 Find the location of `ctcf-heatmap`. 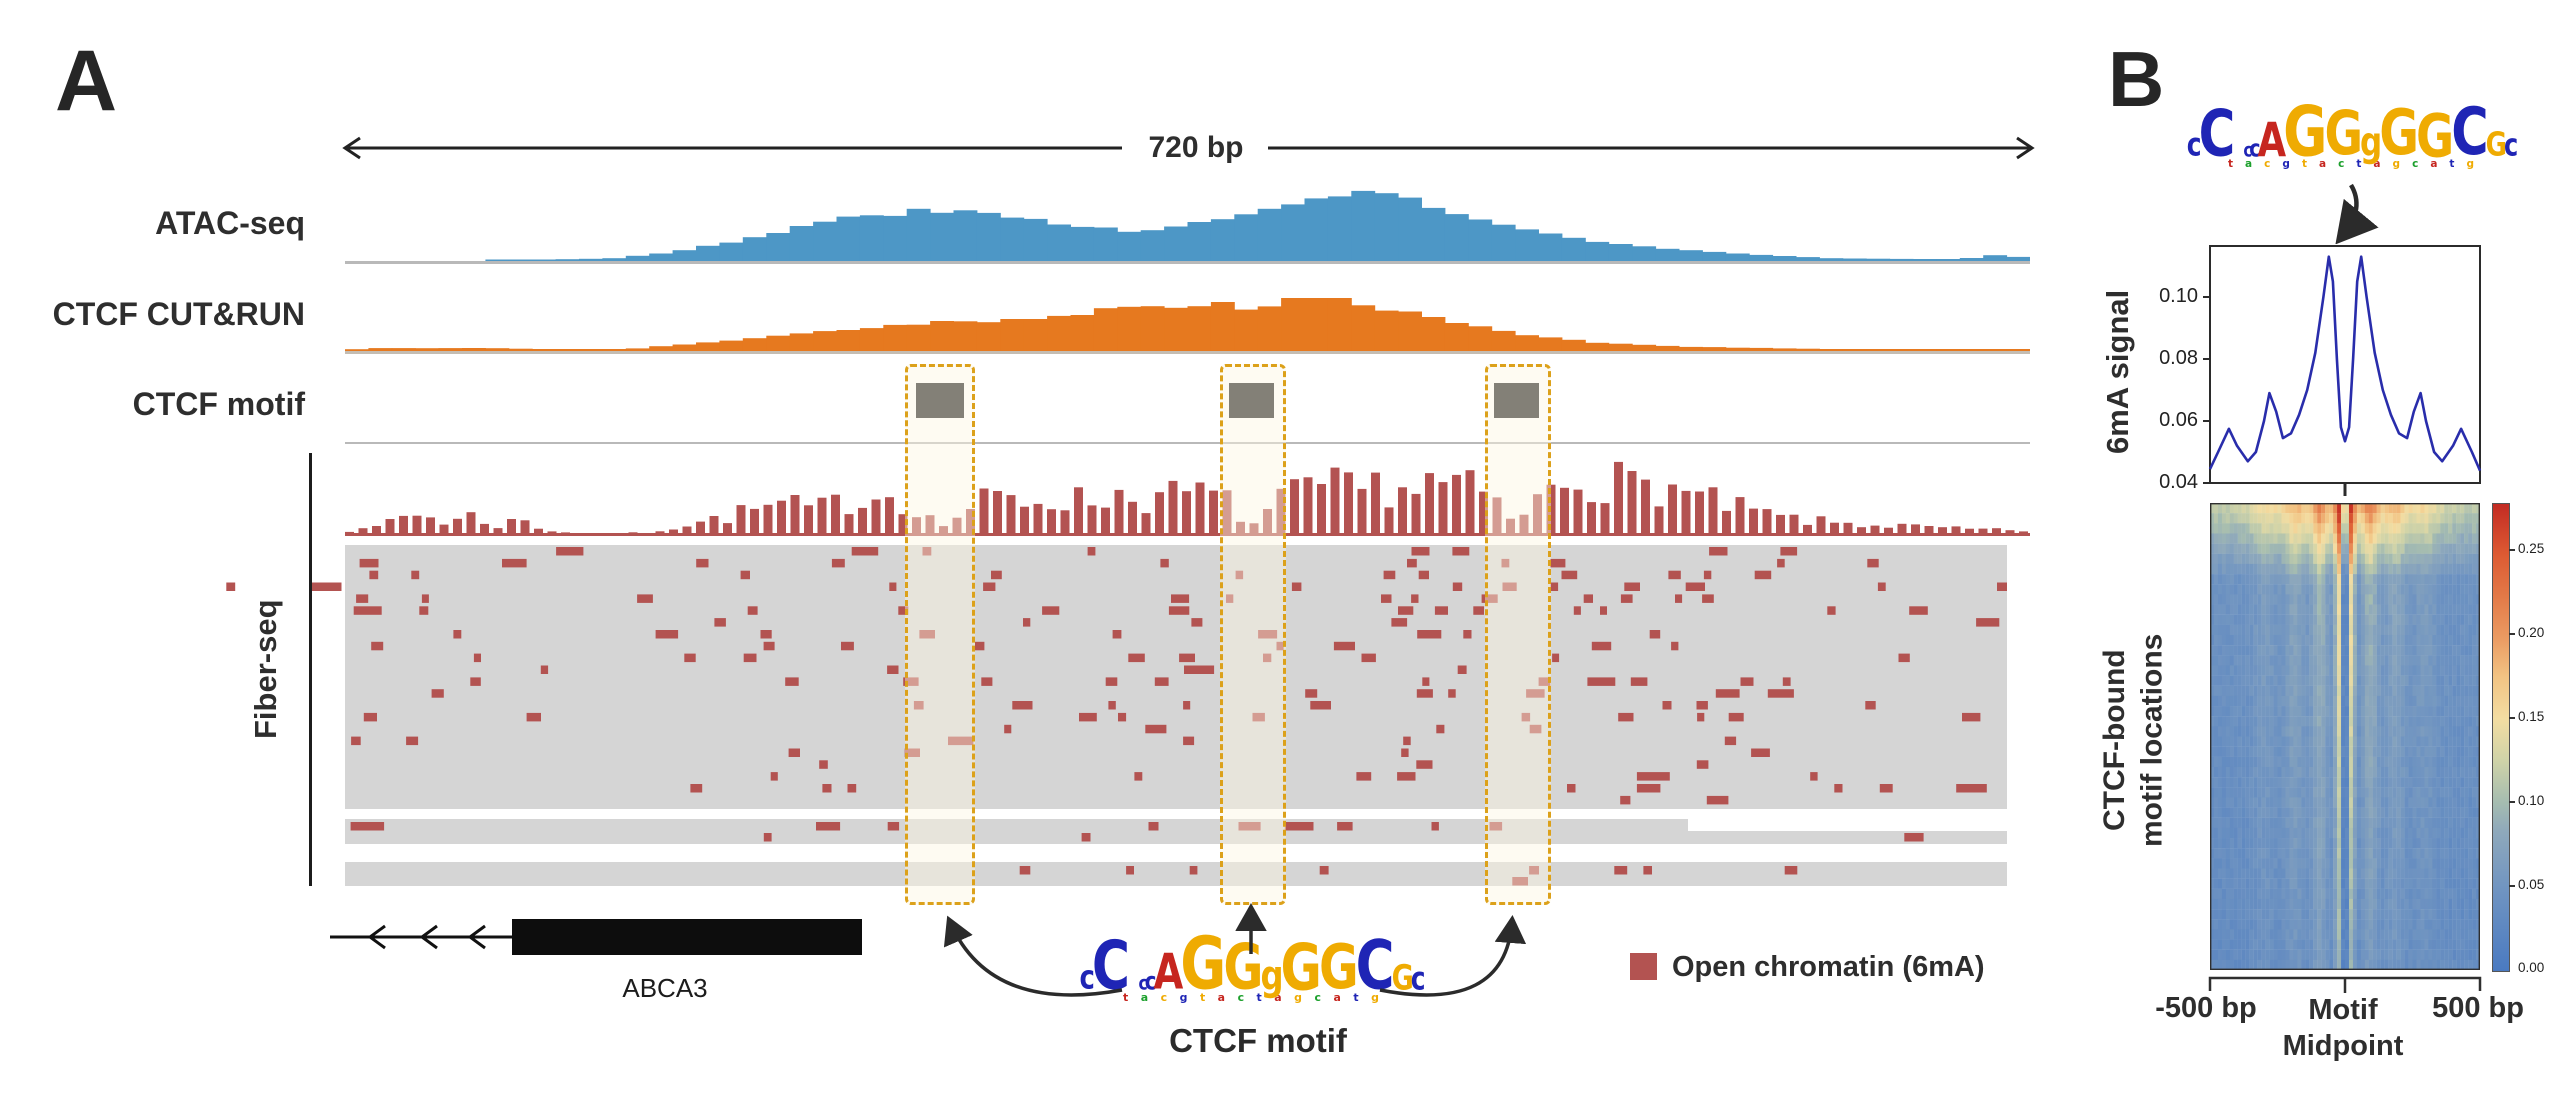

ctcf-heatmap is located at coordinates (2345, 736).